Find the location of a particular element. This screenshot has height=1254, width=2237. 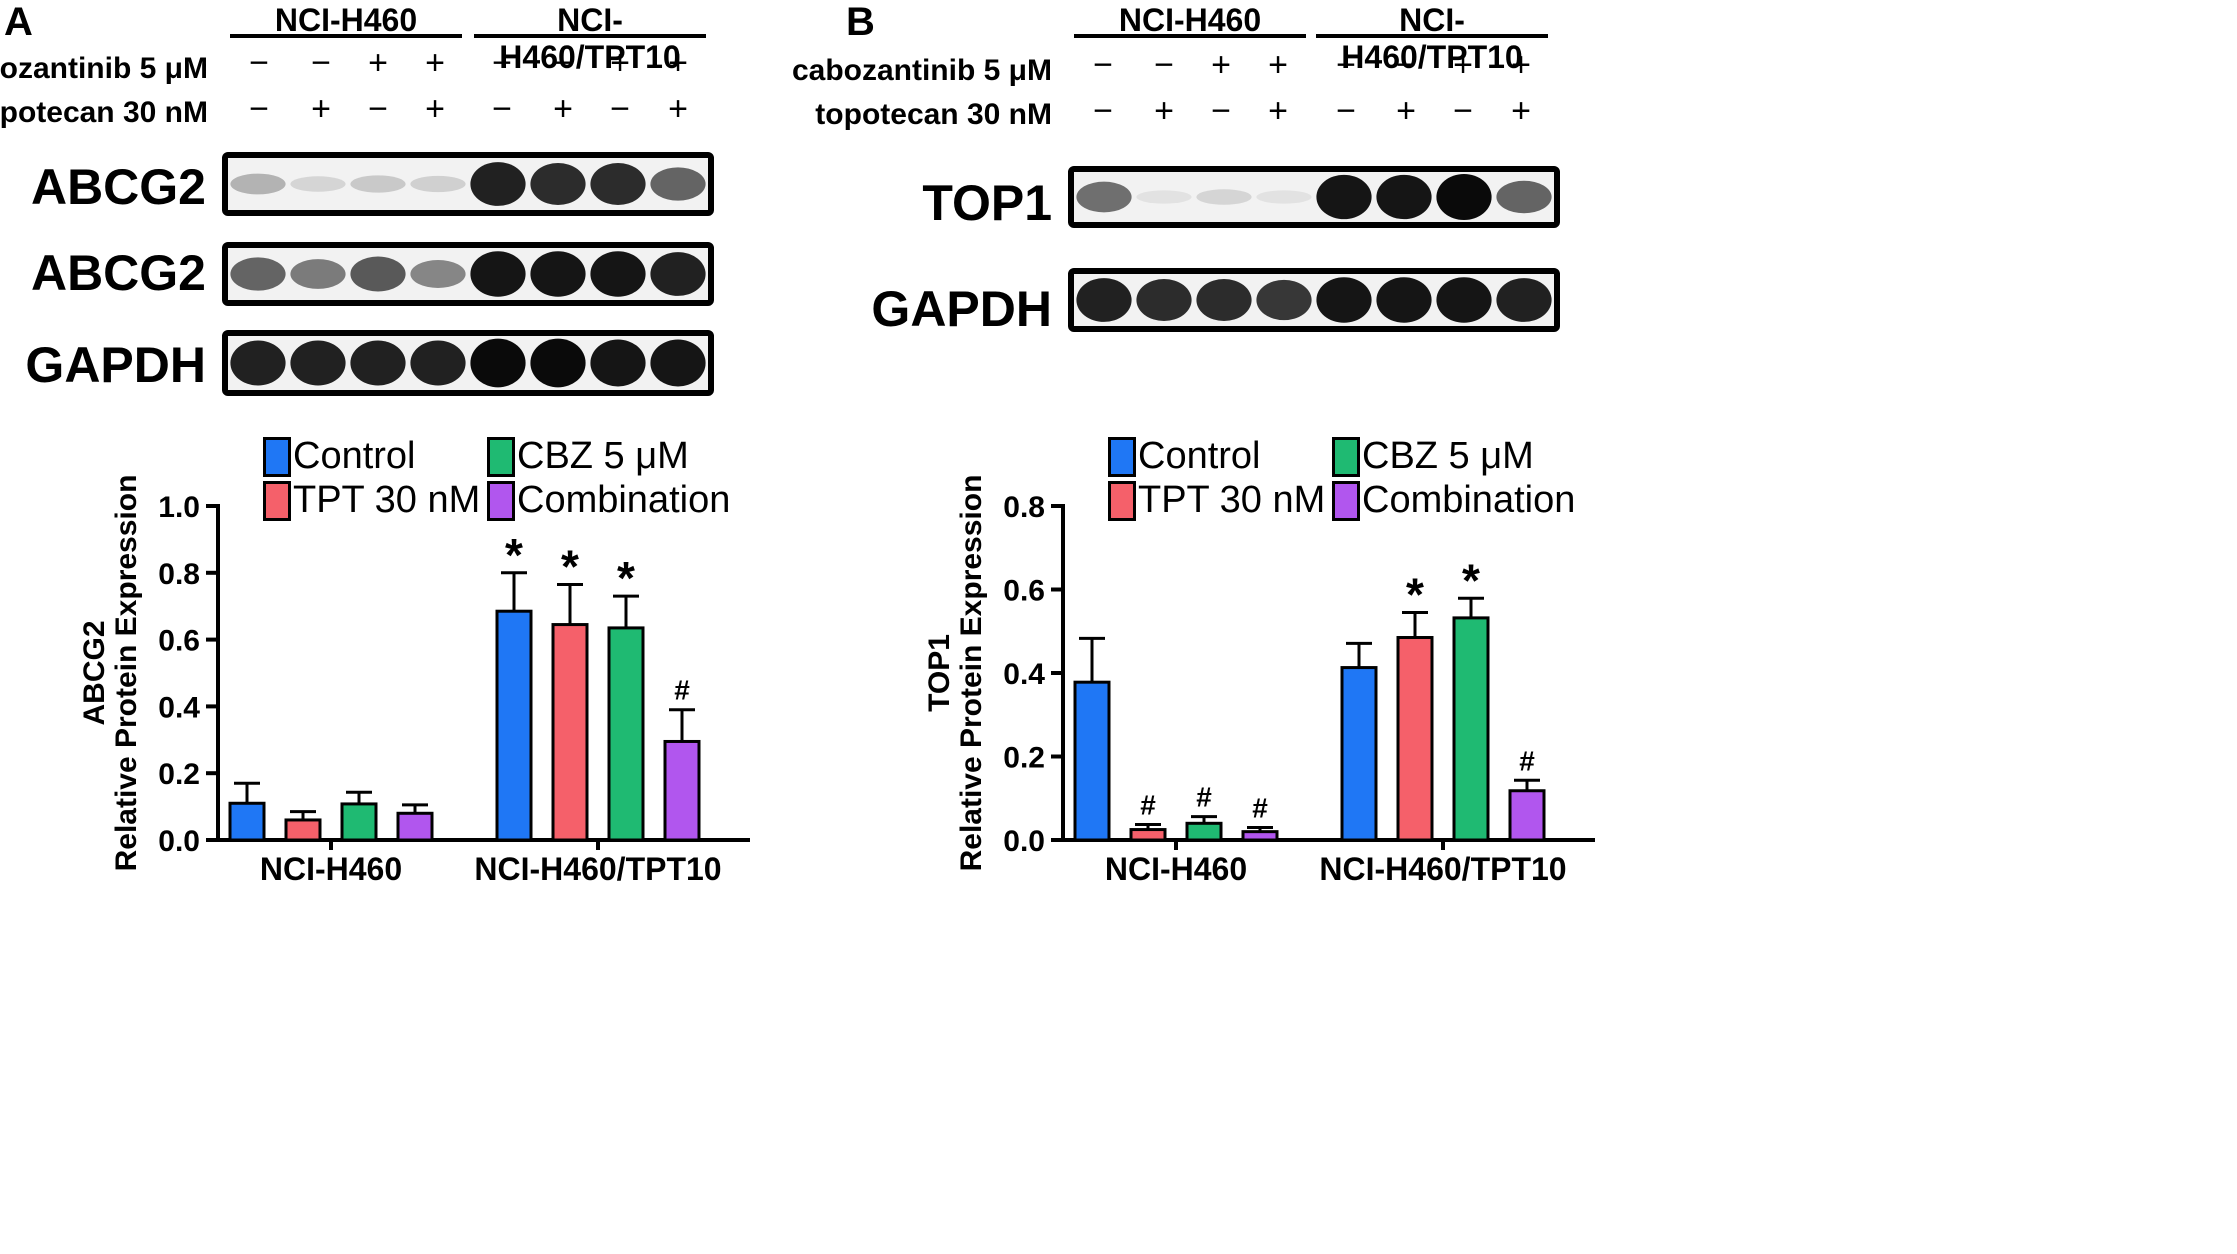

sign-a-row1-lane8: + is located at coordinates (678, 63).